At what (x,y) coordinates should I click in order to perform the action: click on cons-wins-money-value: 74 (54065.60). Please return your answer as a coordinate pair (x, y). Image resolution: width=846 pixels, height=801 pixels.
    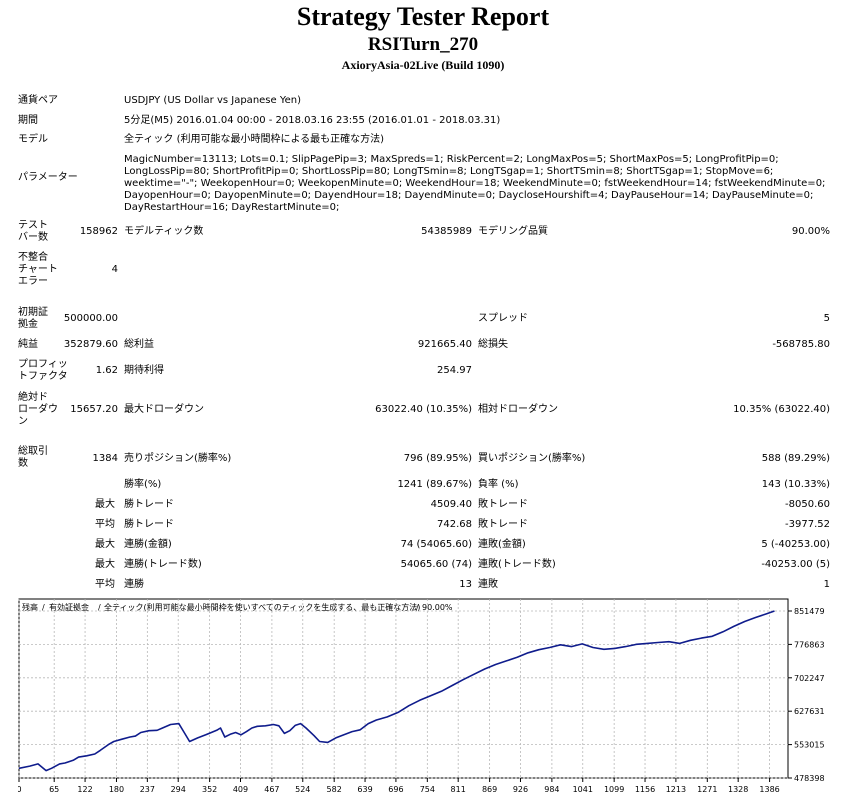
    Looking at the image, I should click on (436, 544).